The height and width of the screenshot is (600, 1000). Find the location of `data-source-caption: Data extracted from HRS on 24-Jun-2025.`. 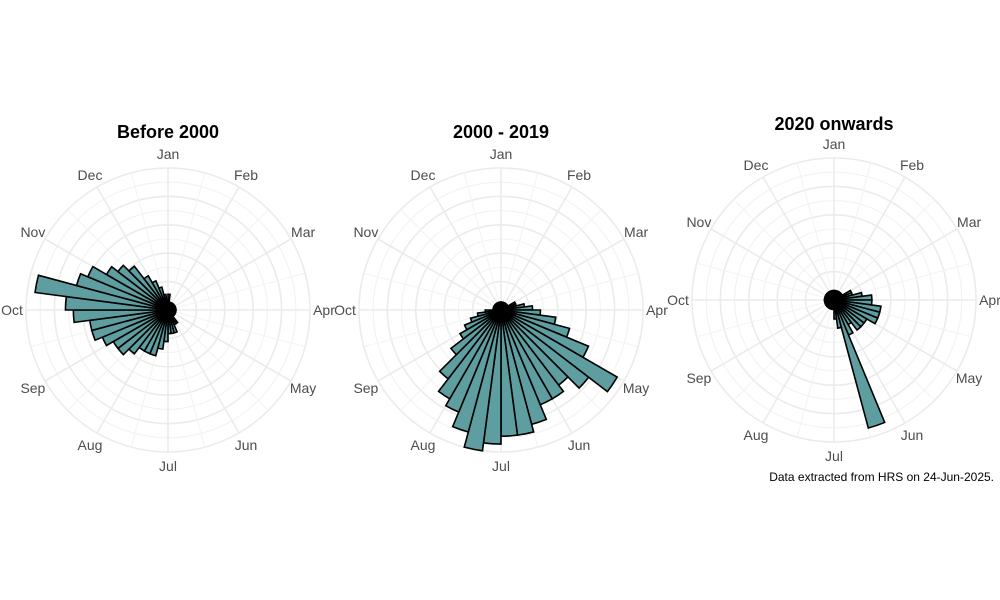

data-source-caption: Data extracted from HRS on 24-Jun-2025. is located at coordinates (881, 477).